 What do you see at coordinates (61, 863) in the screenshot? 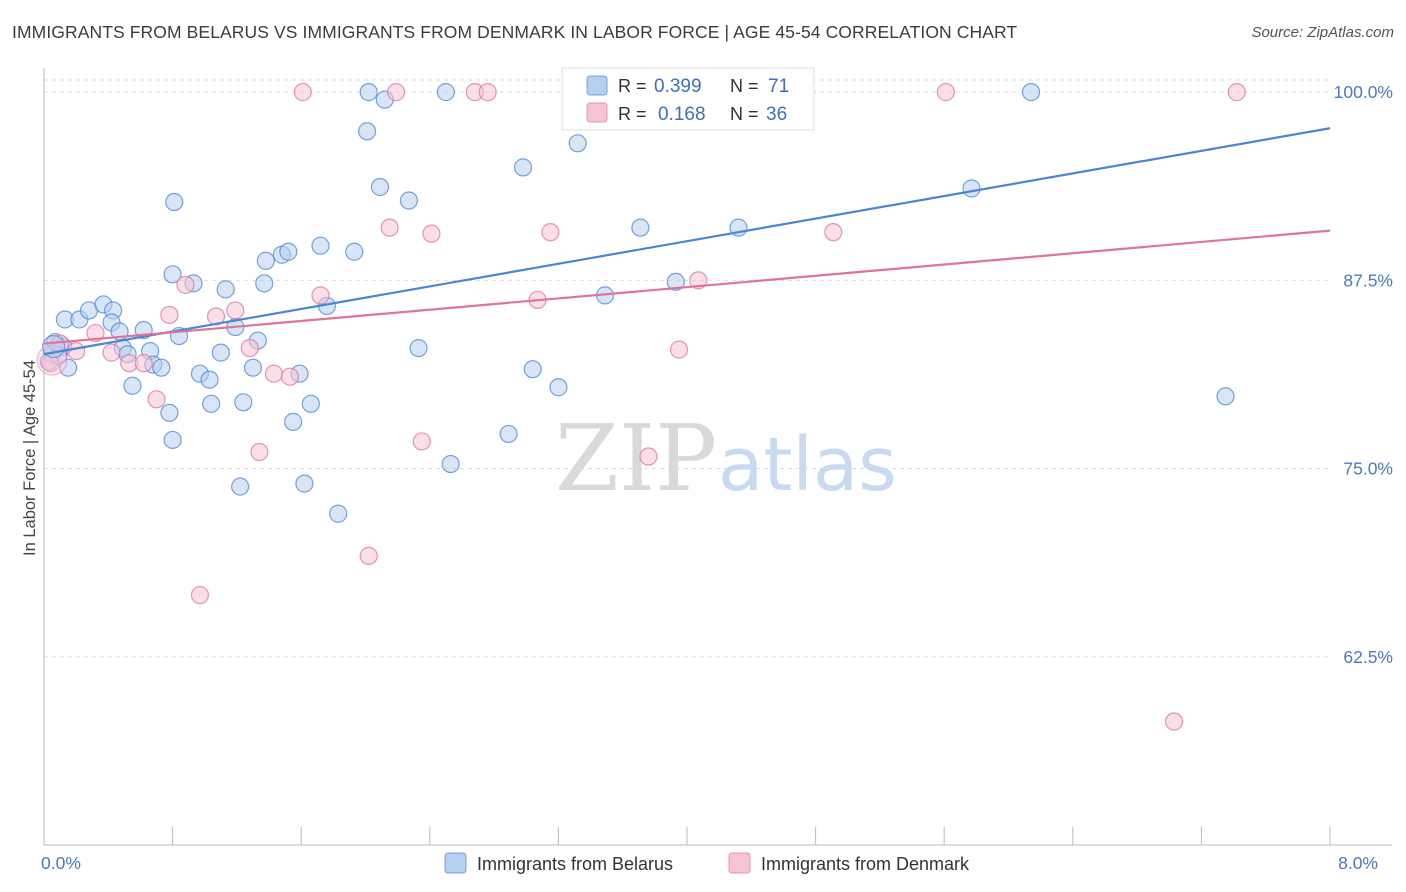
I see `x-tick-label: 0.0%` at bounding box center [61, 863].